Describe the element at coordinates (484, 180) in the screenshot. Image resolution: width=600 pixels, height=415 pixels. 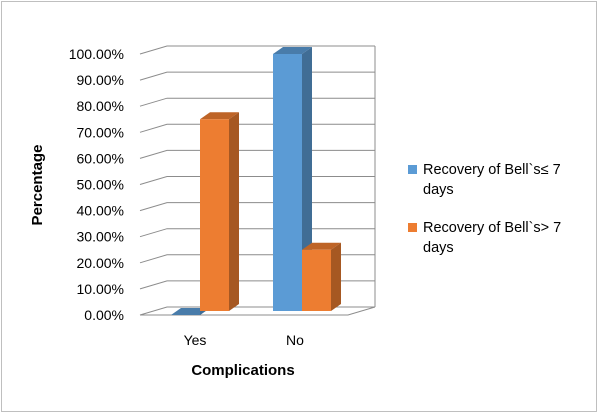
I see `legend-item: Recovery of Bell`s≤ 7 days` at that location.